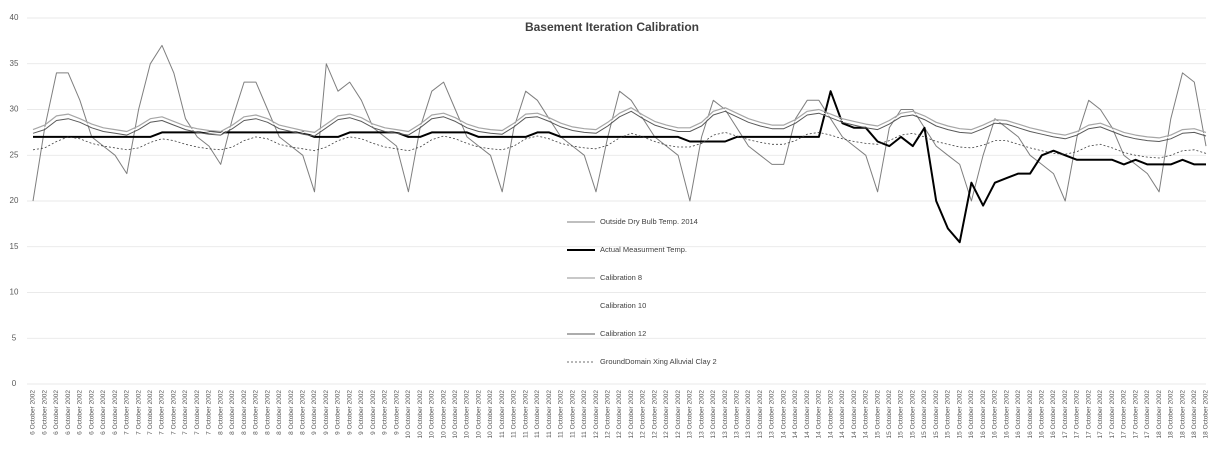 This screenshot has height=454, width=1208. I want to click on y-tick-label: 40, so click(14, 17).